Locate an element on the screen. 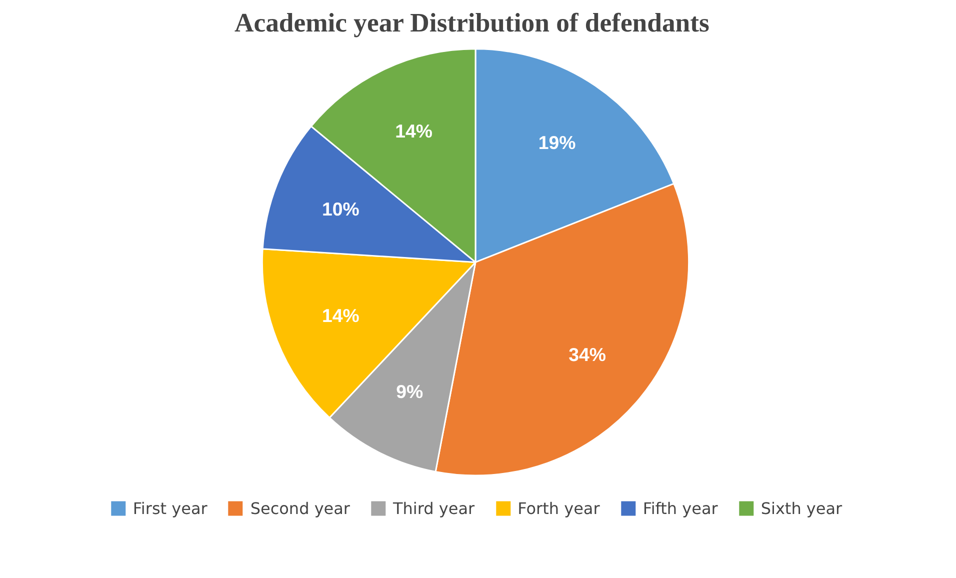 This screenshot has height=578, width=956. data-label: 34% is located at coordinates (587, 355).